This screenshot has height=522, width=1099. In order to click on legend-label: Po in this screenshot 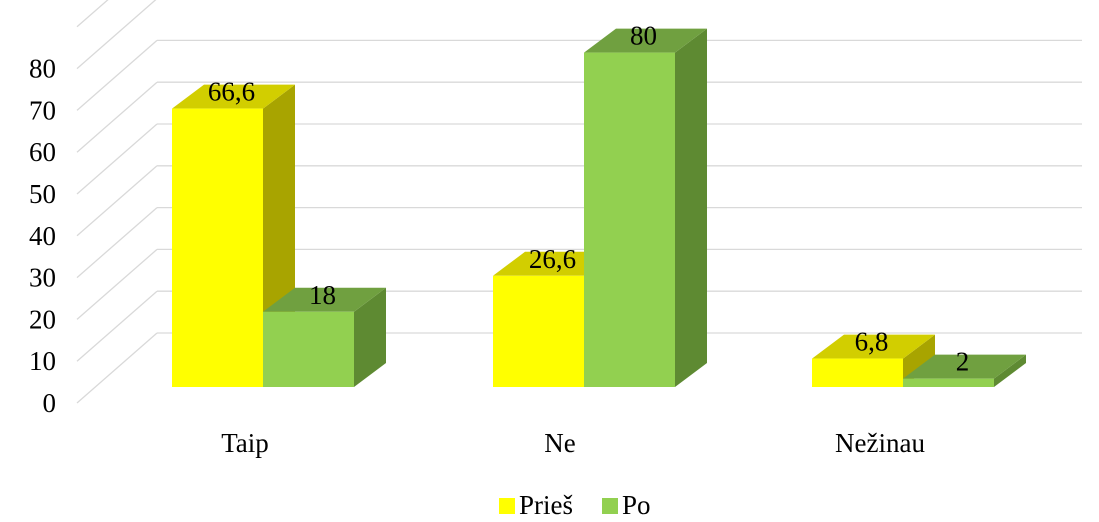, I will do `click(636, 505)`.